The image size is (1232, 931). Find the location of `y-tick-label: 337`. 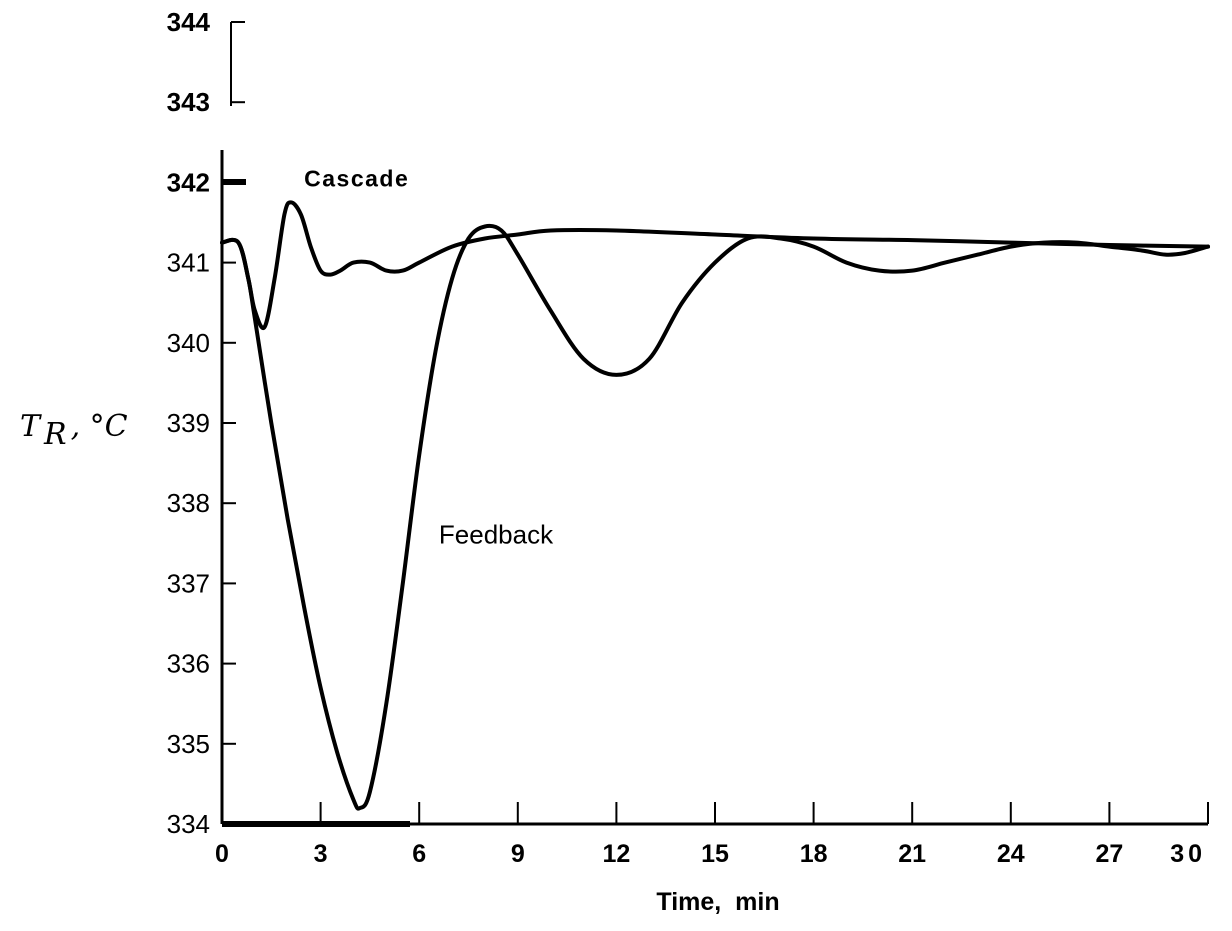

y-tick-label: 337 is located at coordinates (188, 583).